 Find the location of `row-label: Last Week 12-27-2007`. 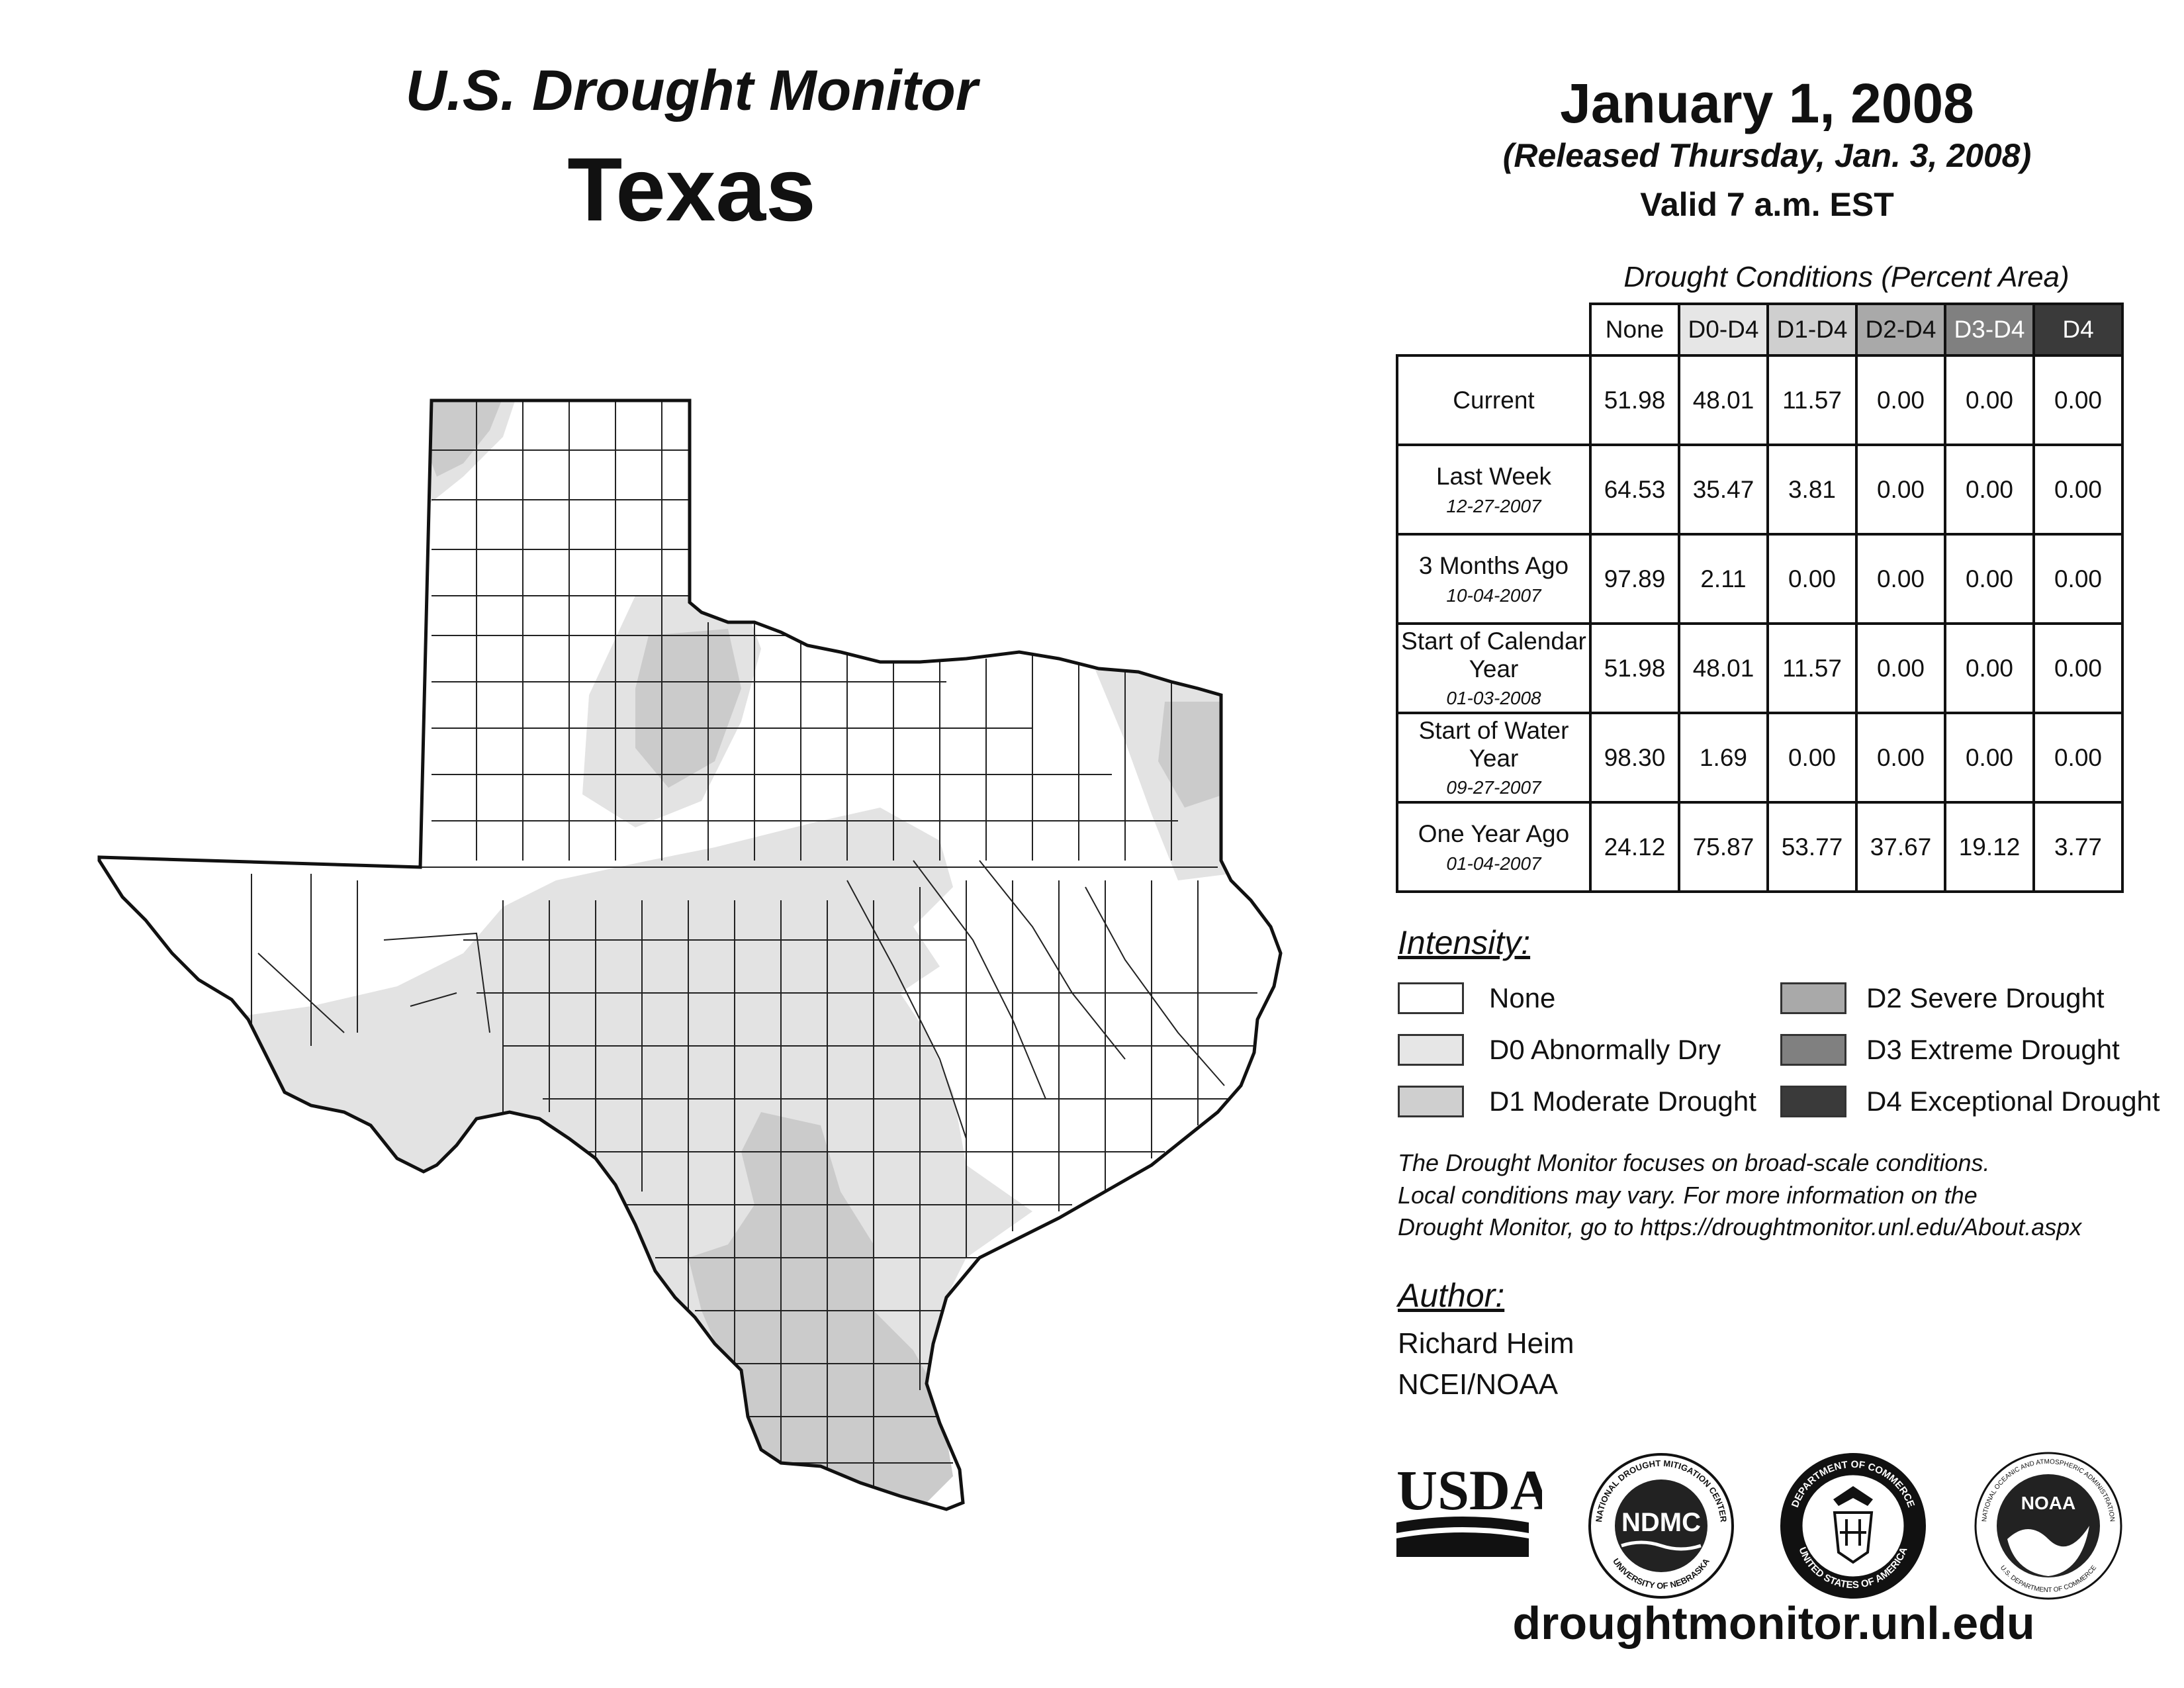

row-label: Last Week 12-27-2007 is located at coordinates (1494, 490).